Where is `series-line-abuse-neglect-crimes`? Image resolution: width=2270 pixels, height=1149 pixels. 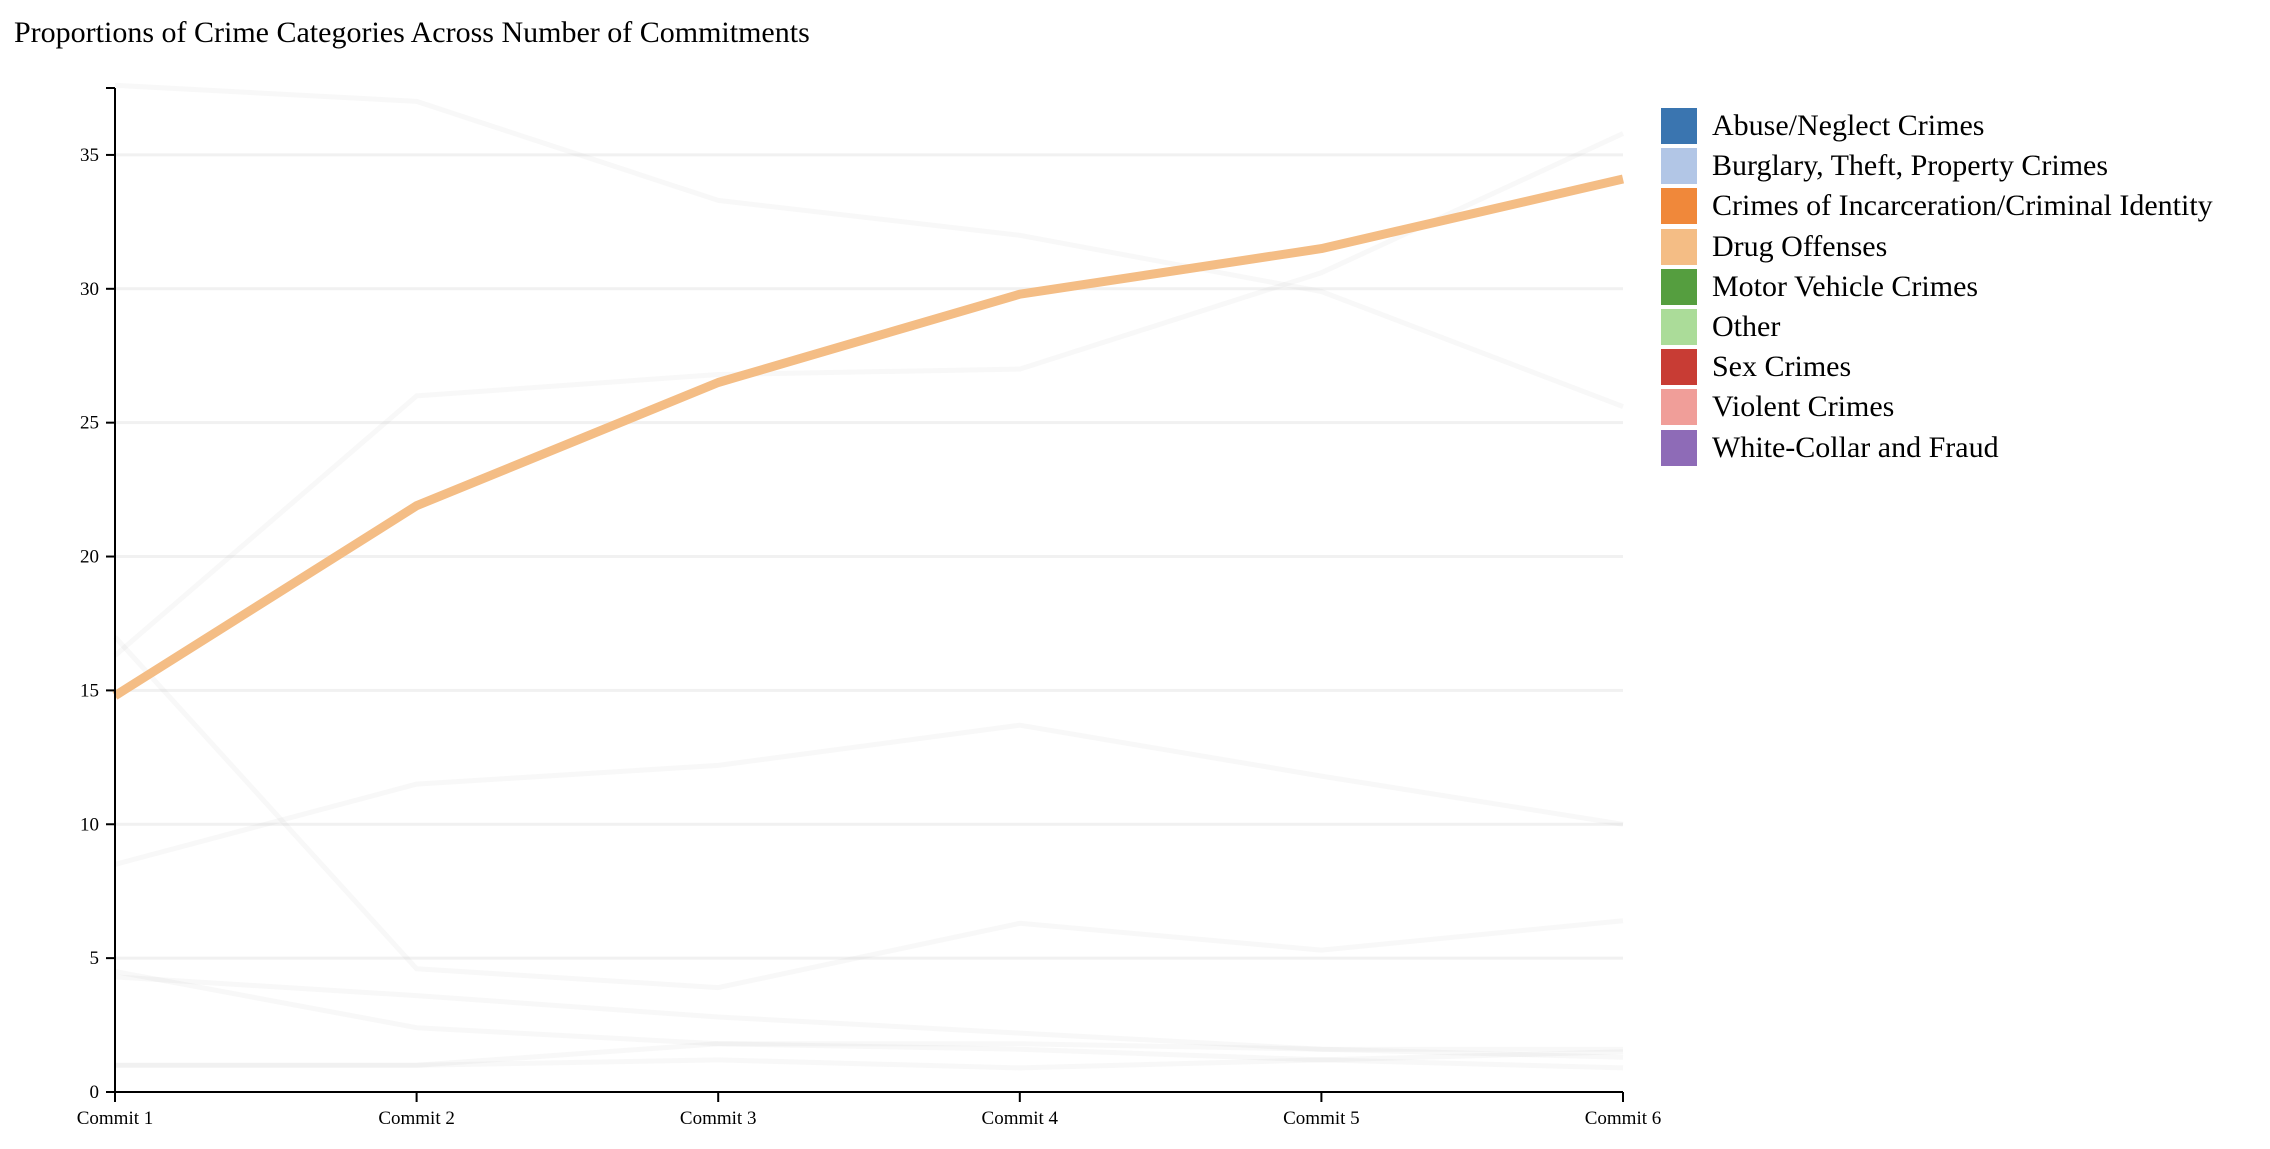
series-line-abuse-neglect-crimes is located at coordinates (869, 1017).